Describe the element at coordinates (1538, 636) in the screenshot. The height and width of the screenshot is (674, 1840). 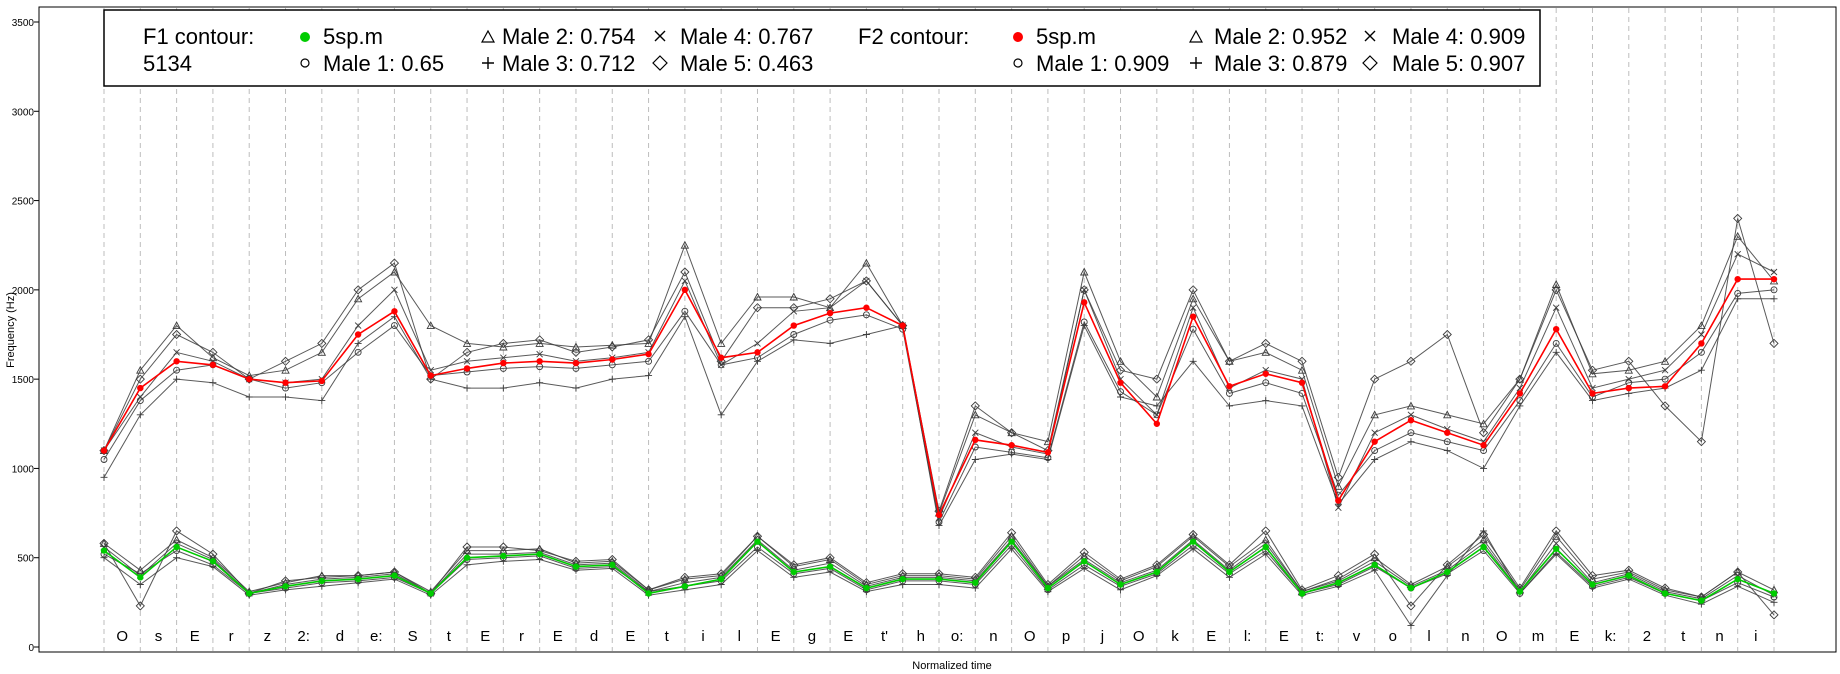
I see `segment-label: m` at that location.